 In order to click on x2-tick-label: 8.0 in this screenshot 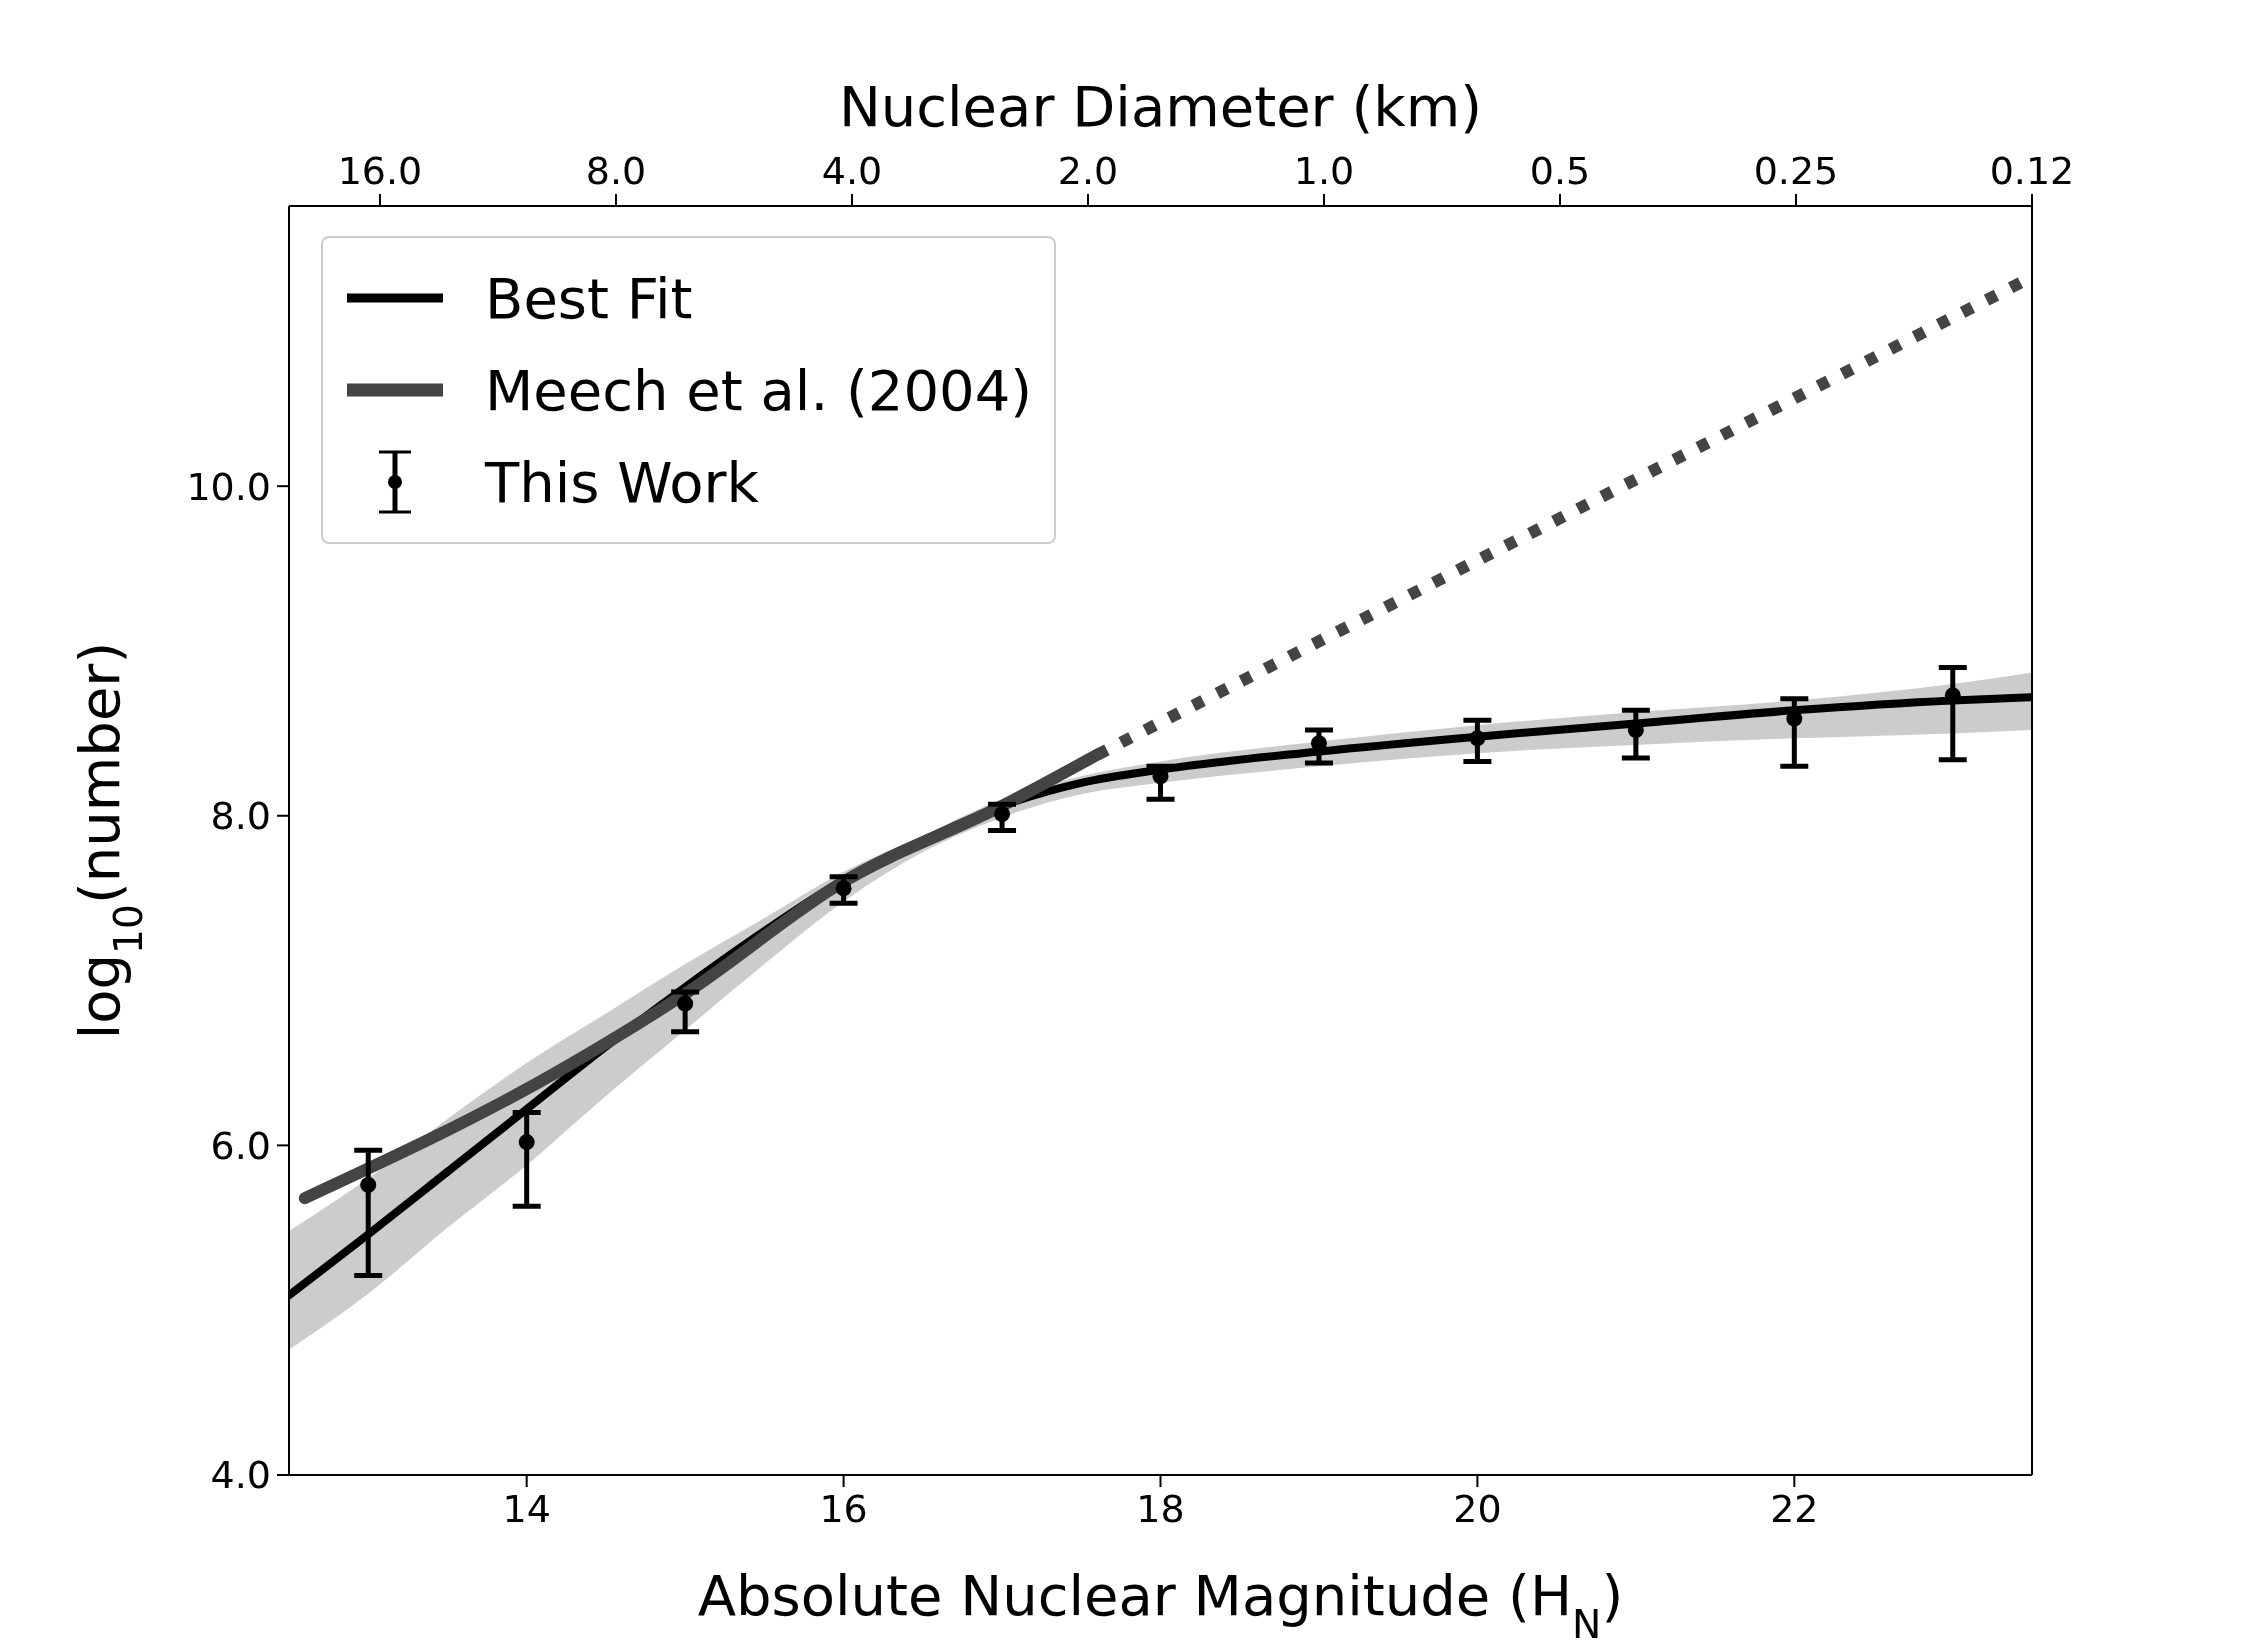, I will do `click(616, 171)`.